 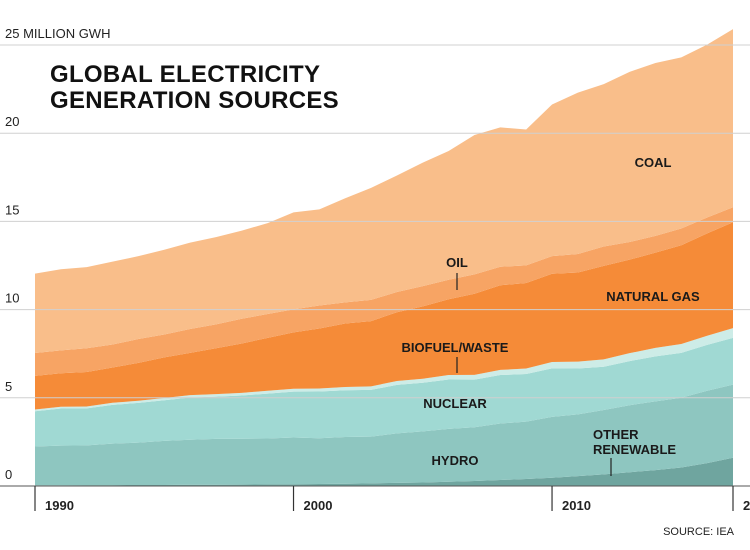 I want to click on y-tick-label: 20, so click(x=12, y=121).